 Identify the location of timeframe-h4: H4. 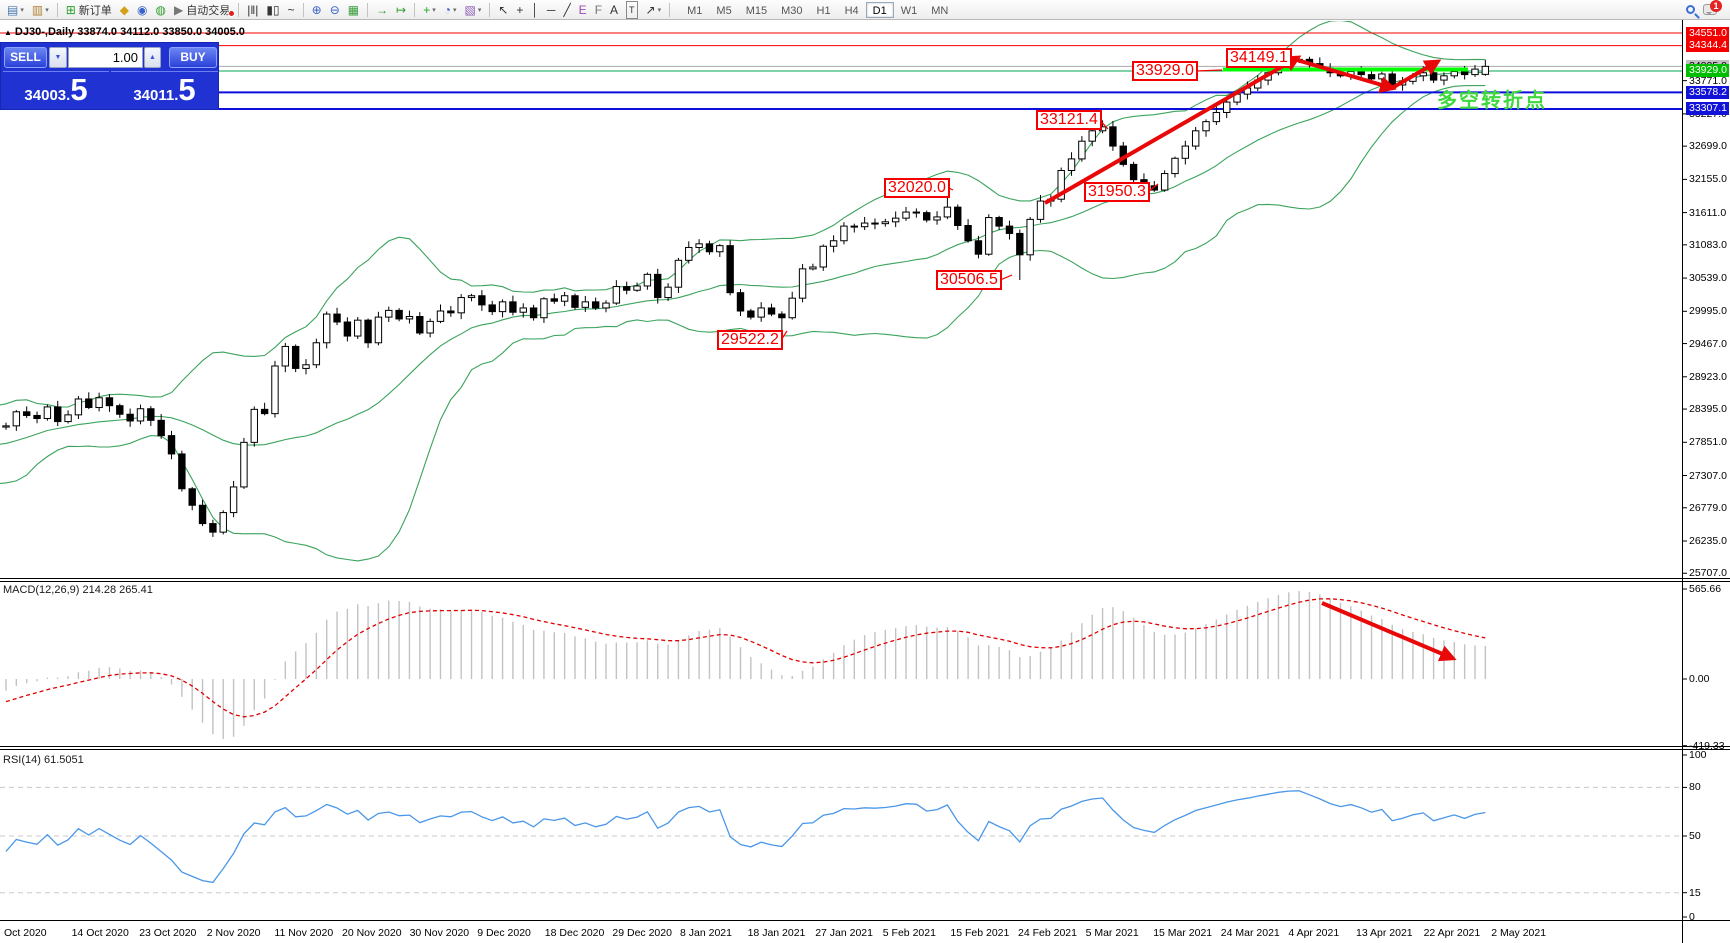
(851, 10).